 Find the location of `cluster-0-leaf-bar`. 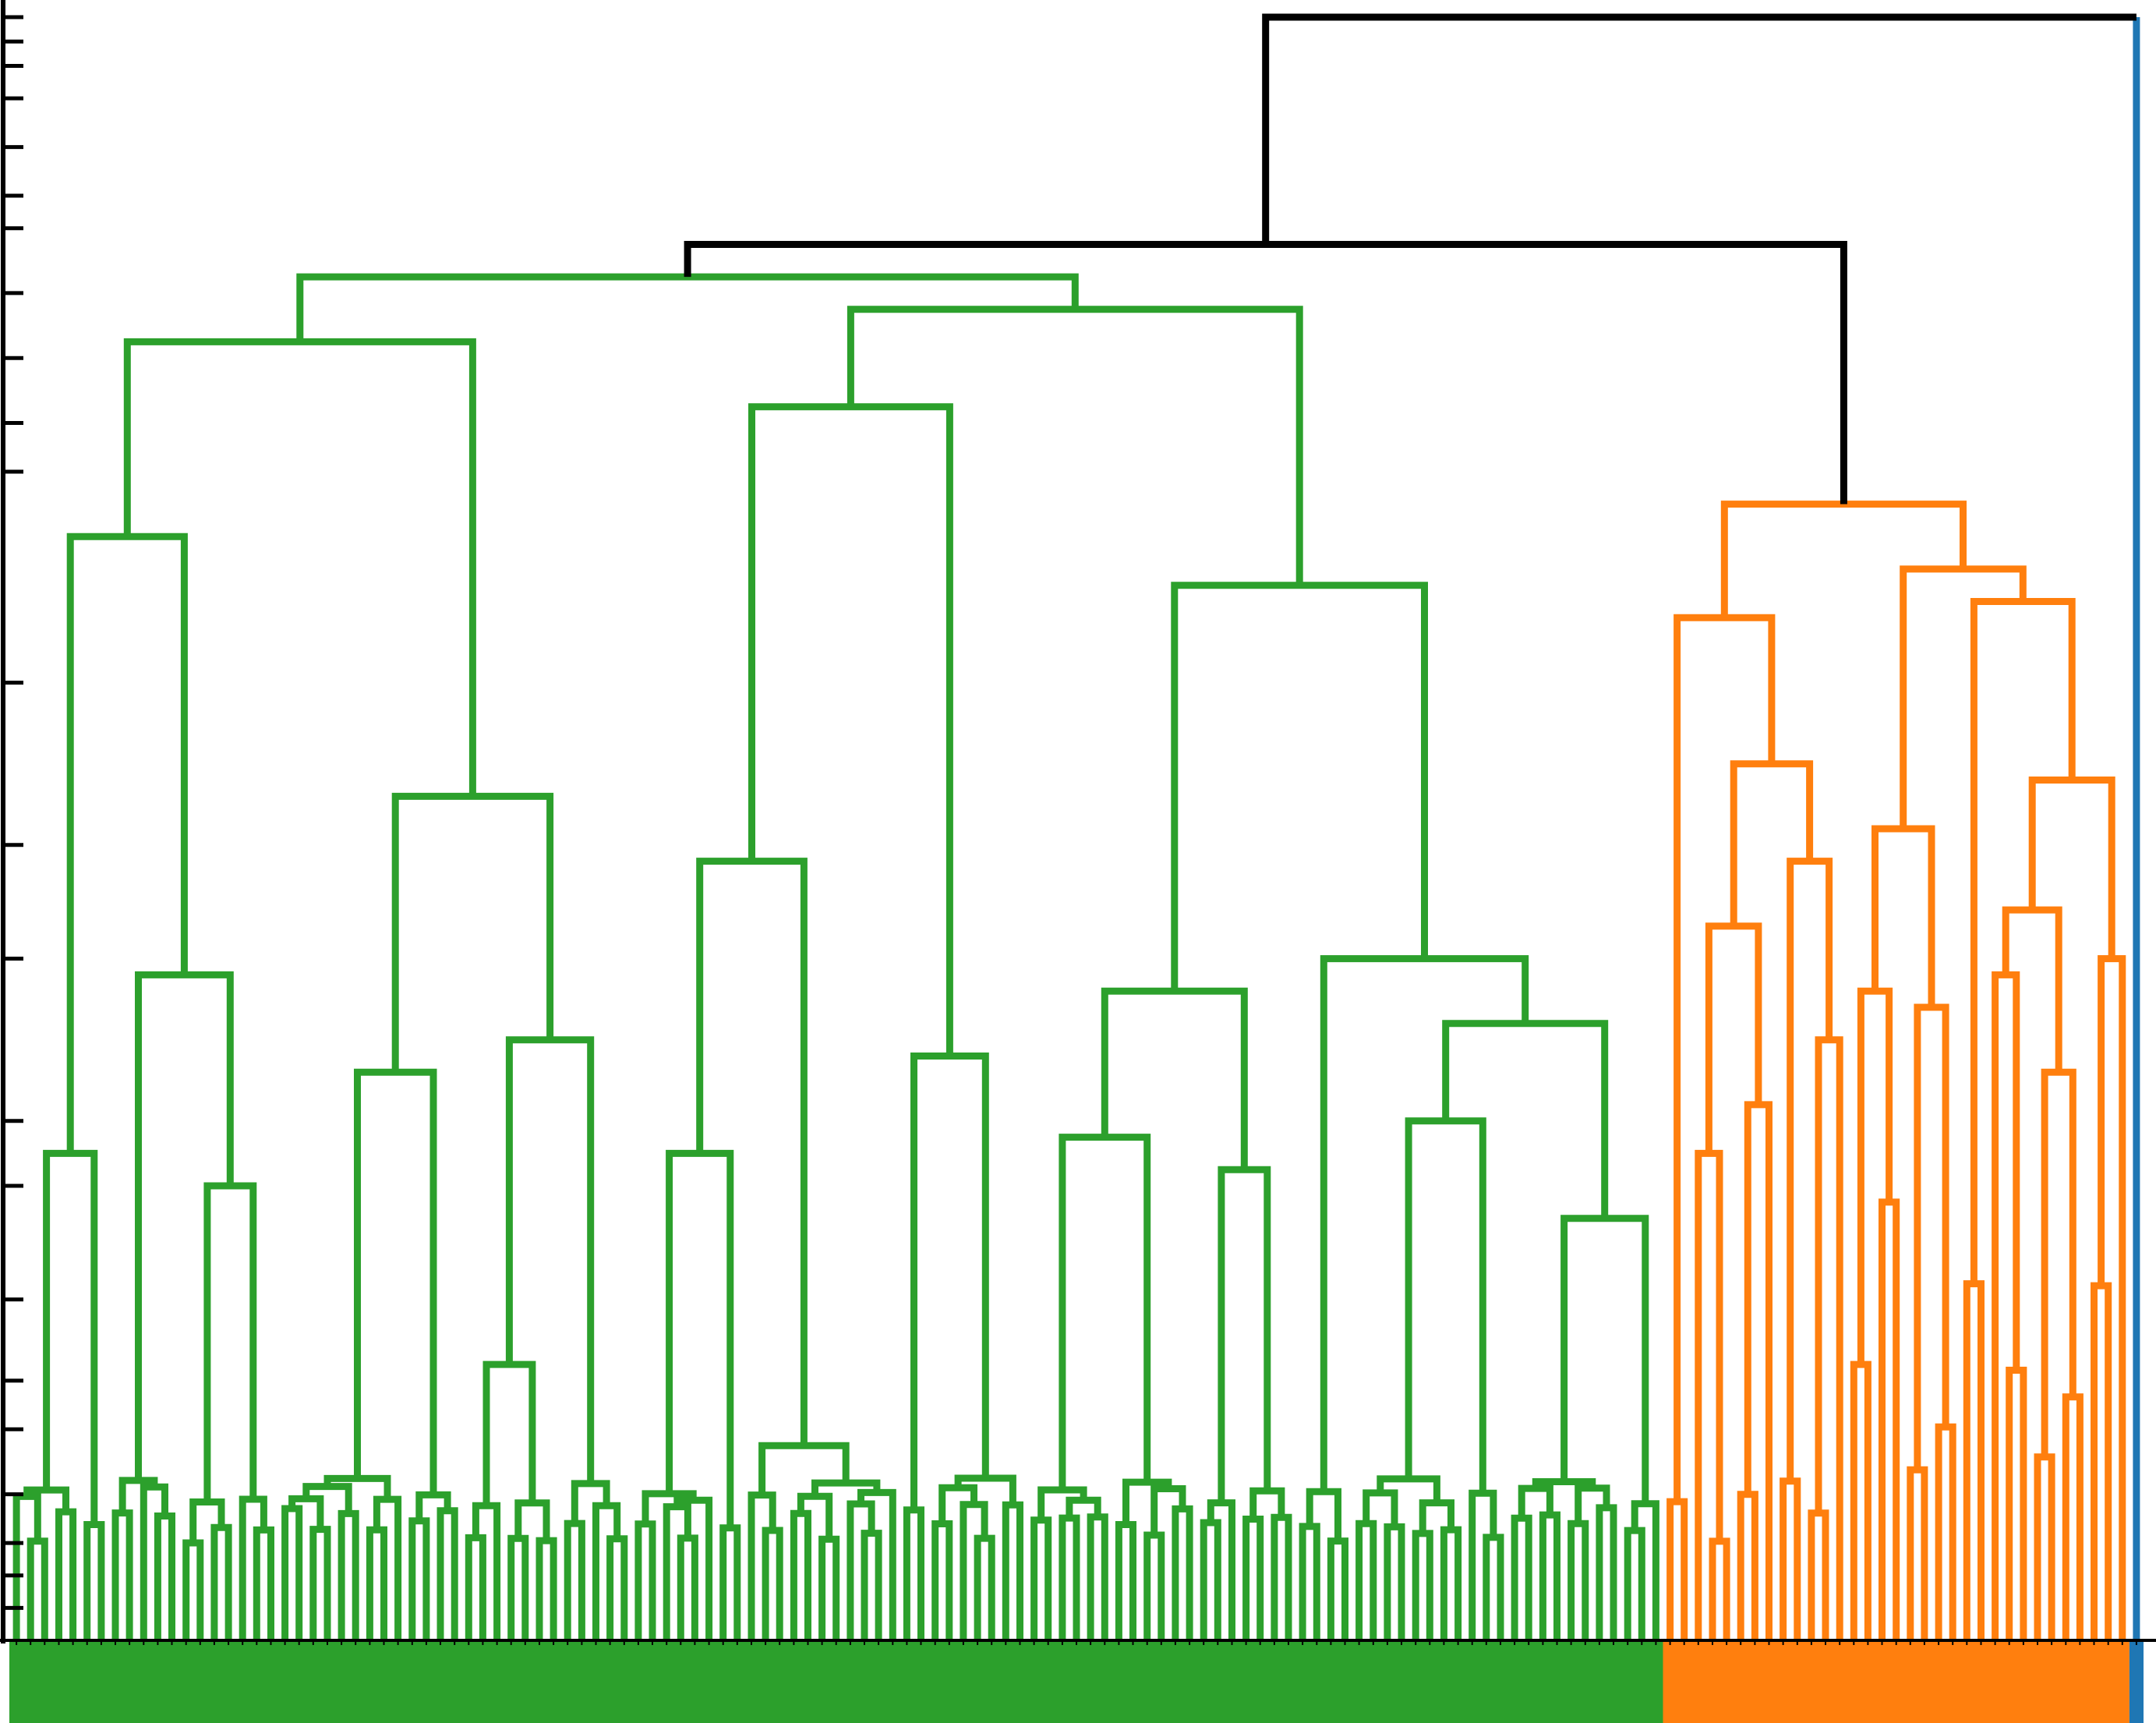

cluster-0-leaf-bar is located at coordinates (836, 1682).